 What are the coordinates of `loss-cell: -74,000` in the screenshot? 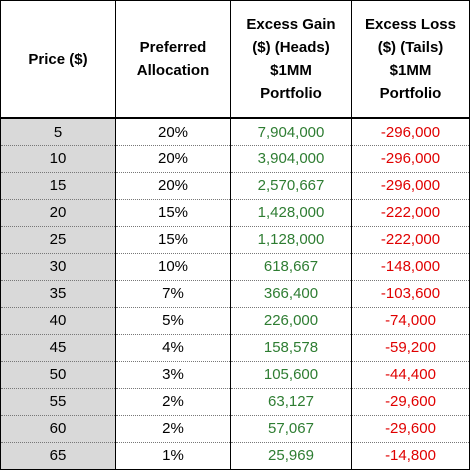 It's located at (410, 321).